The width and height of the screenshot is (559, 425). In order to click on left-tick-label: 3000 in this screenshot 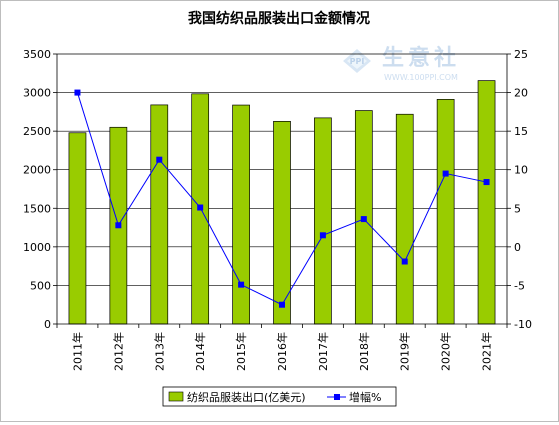, I will do `click(37, 93)`.